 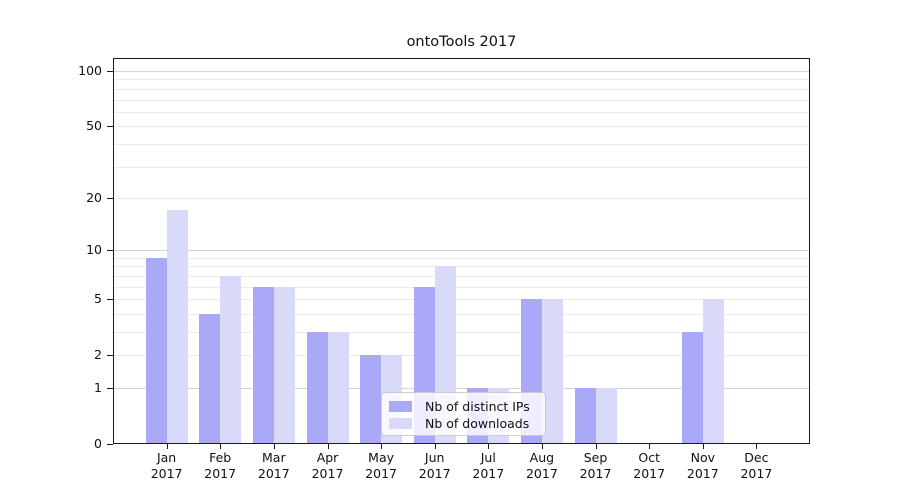 What do you see at coordinates (435, 446) in the screenshot?
I see `x-tick-jun` at bounding box center [435, 446].